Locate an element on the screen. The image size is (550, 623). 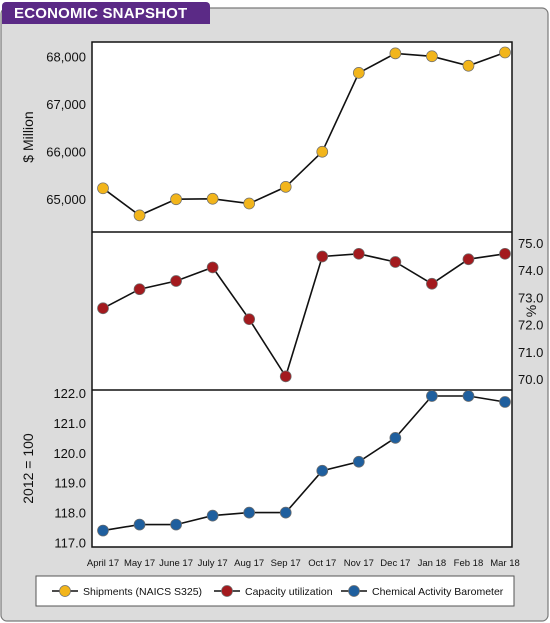
y-axis-label: $ Million is located at coordinates (28, 136).